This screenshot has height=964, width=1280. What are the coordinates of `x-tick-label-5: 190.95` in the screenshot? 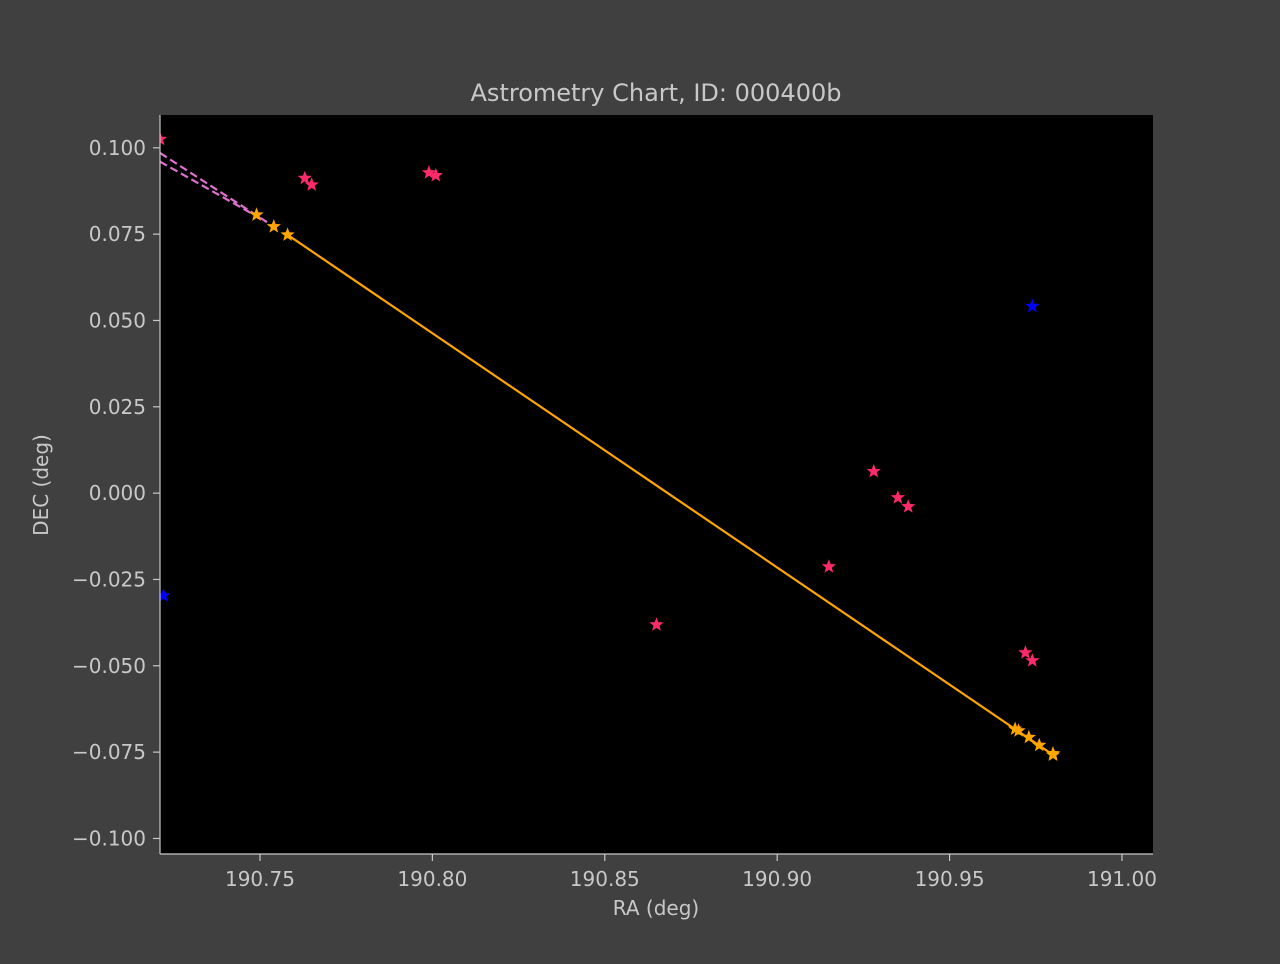 It's located at (950, 879).